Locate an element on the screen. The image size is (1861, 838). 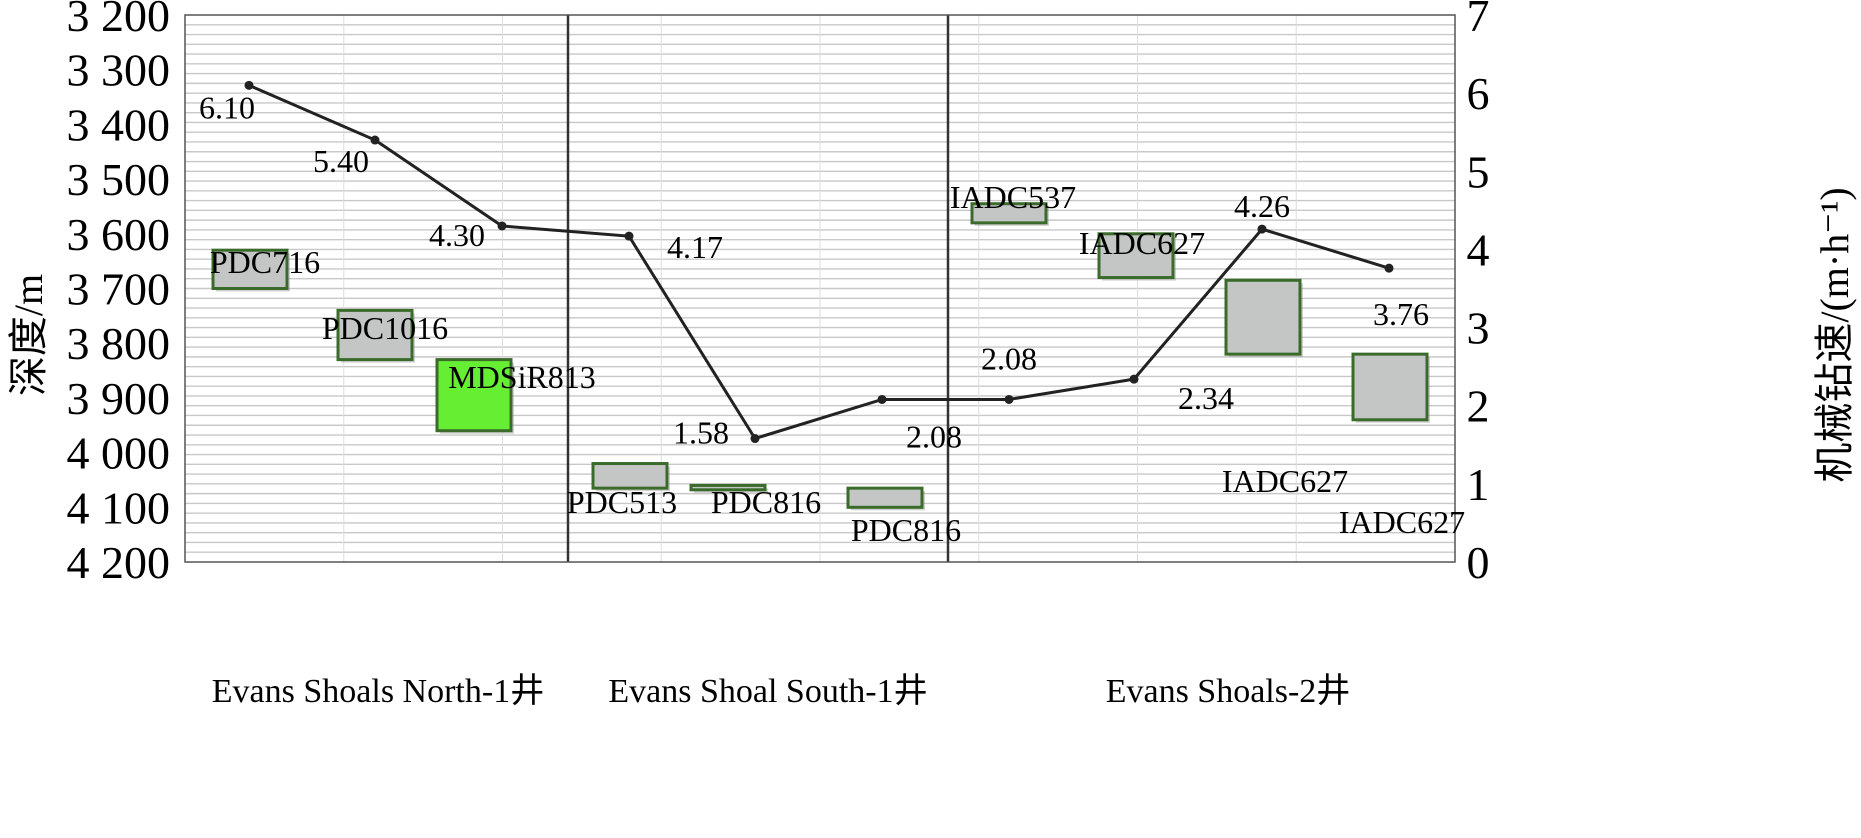
left-tick-label: 3 900 is located at coordinates (119, 398).